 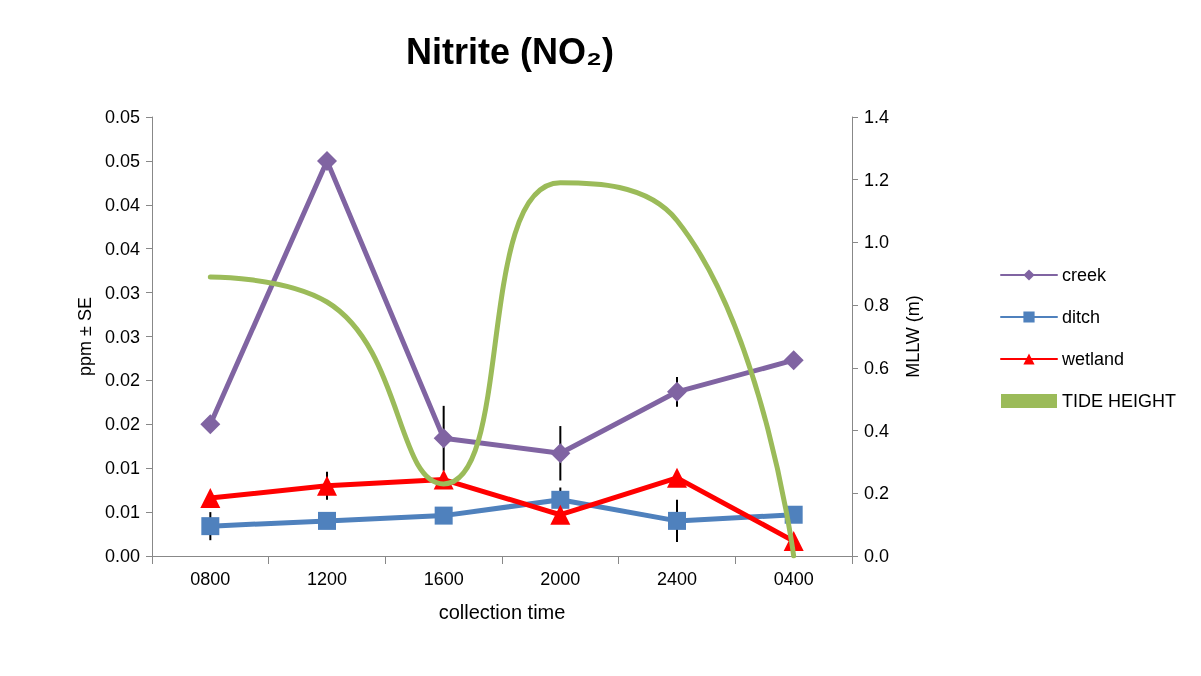 I want to click on y2-tick-label: 0.8, so click(x=877, y=305).